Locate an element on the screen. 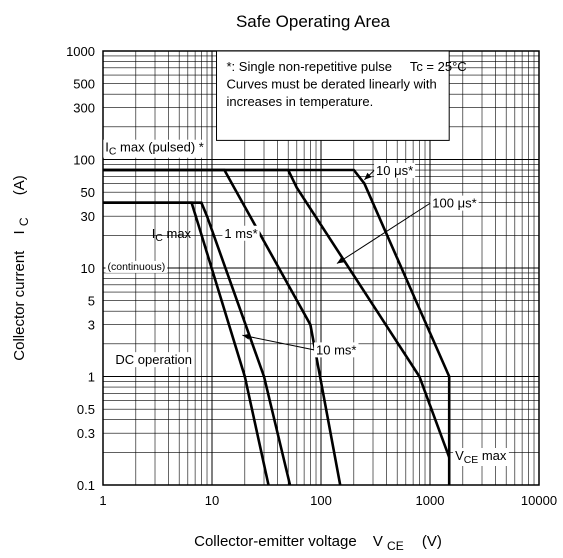  annotation-text: DC operation is located at coordinates (153, 359).